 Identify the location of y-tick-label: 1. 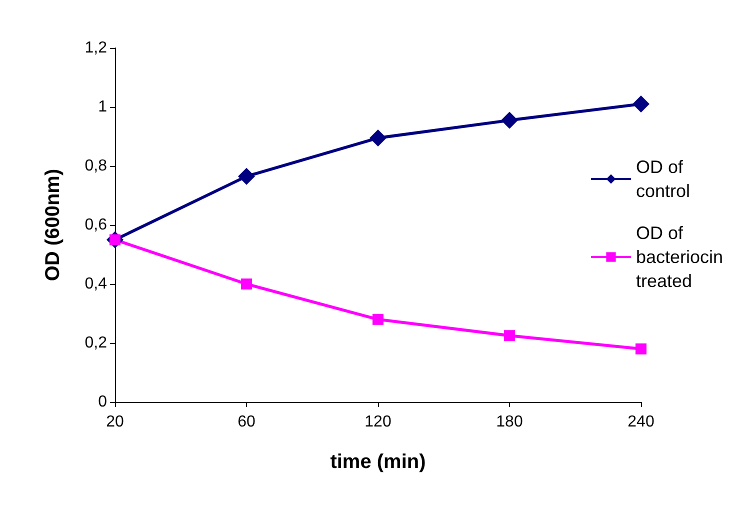
(103, 107).